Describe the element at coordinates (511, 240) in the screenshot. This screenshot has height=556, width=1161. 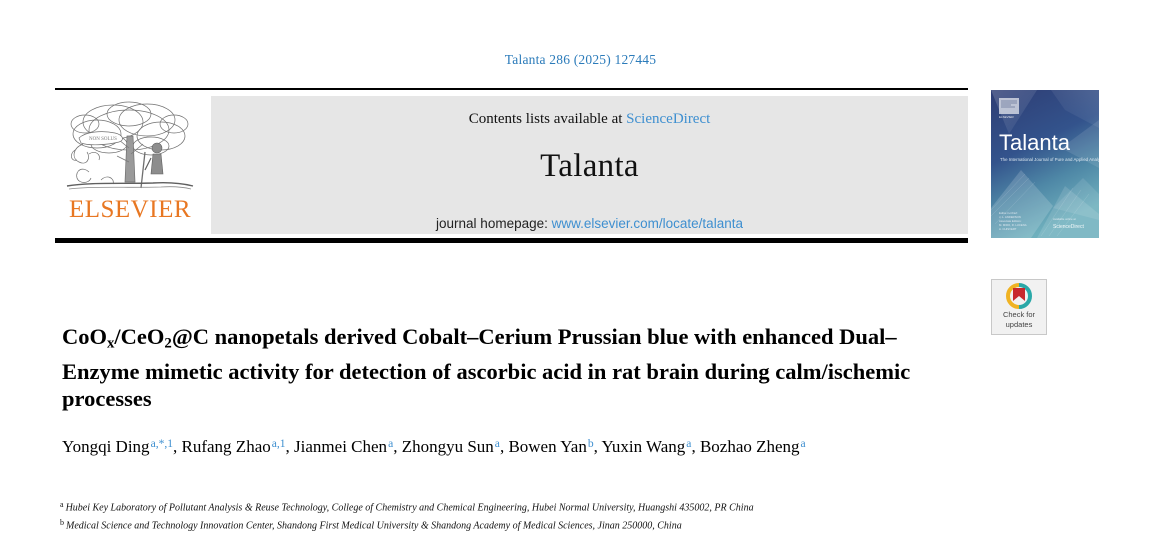
I see `masthead-bottom-rule` at that location.